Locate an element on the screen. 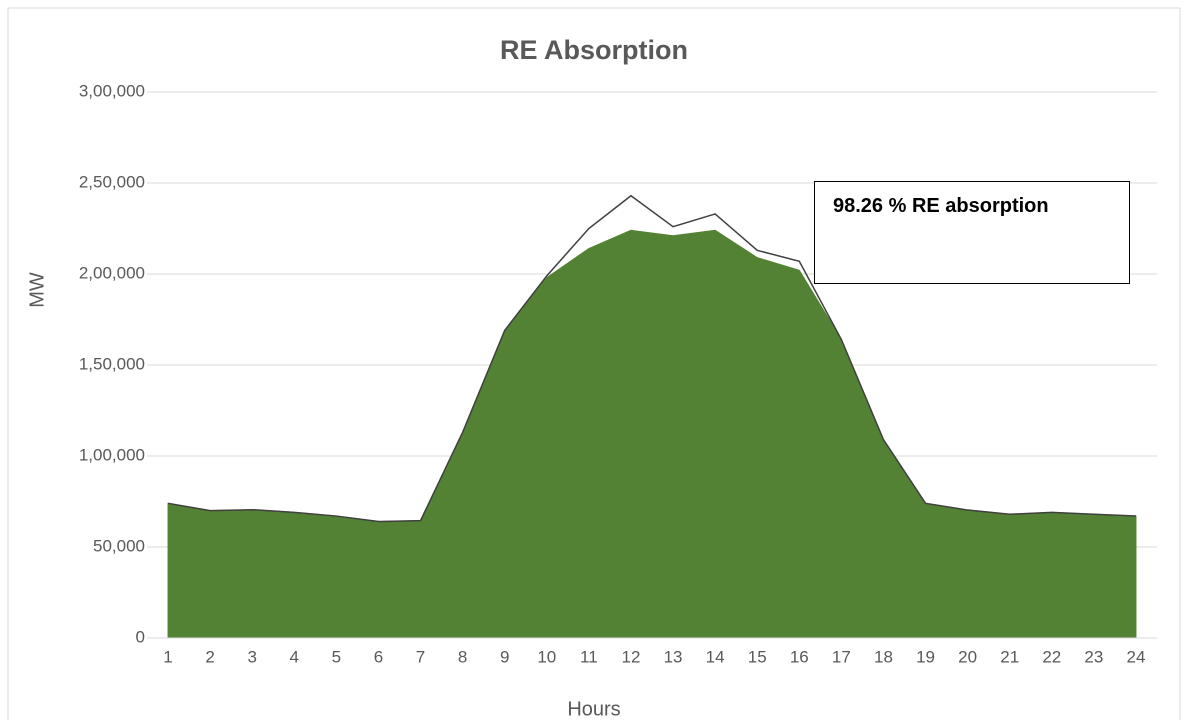 Image resolution: width=1188 pixels, height=720 pixels. x-tick-label: 4 is located at coordinates (294, 656).